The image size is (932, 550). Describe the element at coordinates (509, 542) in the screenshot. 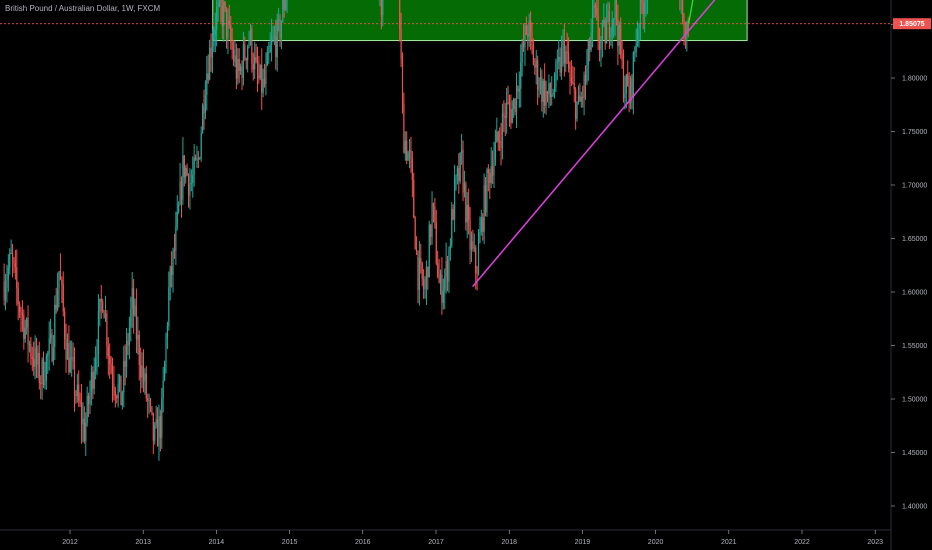

I see `x-tick-label: 2018` at that location.